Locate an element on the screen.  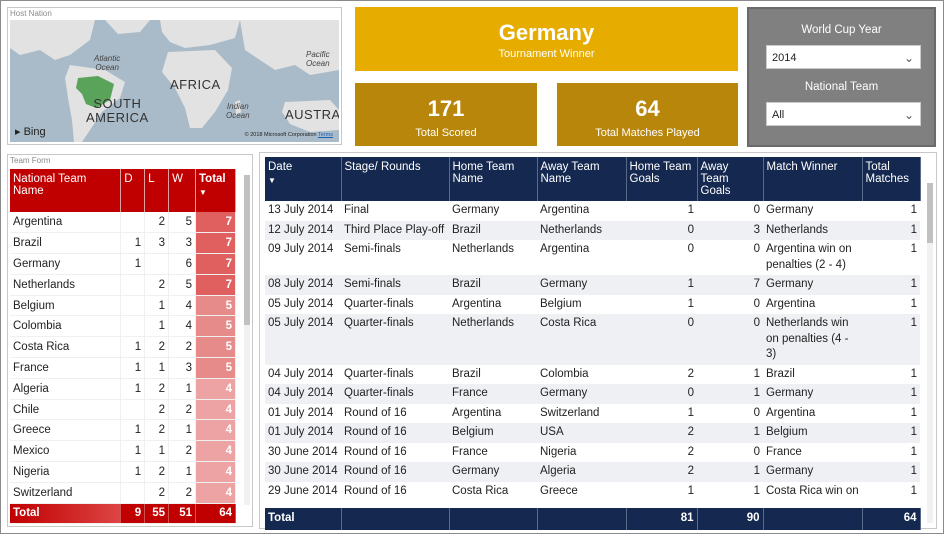
header-wins: W is located at coordinates (182, 190).